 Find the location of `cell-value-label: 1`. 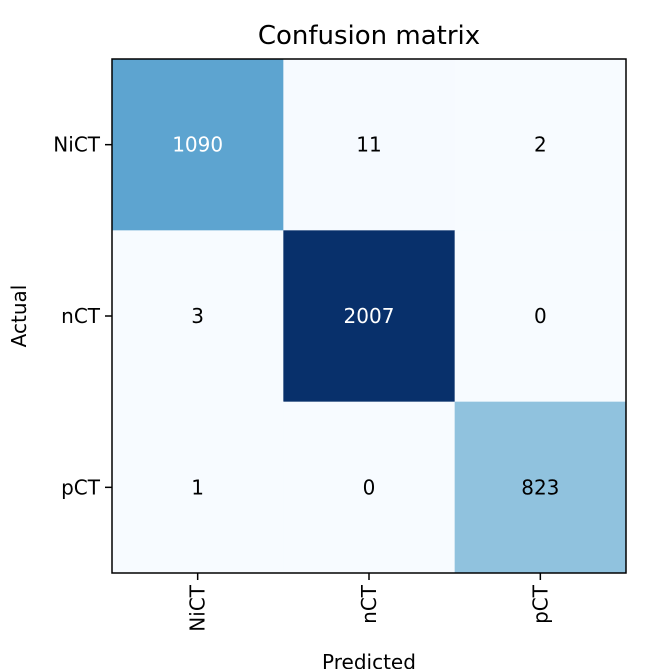

cell-value-label: 1 is located at coordinates (197, 487).